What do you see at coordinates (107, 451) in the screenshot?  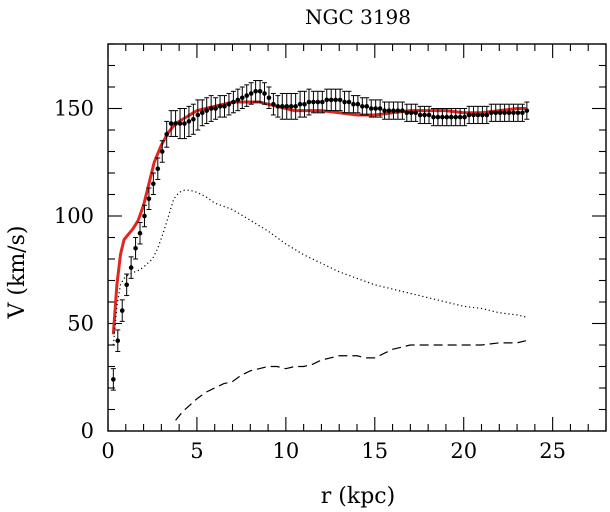 I see `x-tick-label: 0` at bounding box center [107, 451].